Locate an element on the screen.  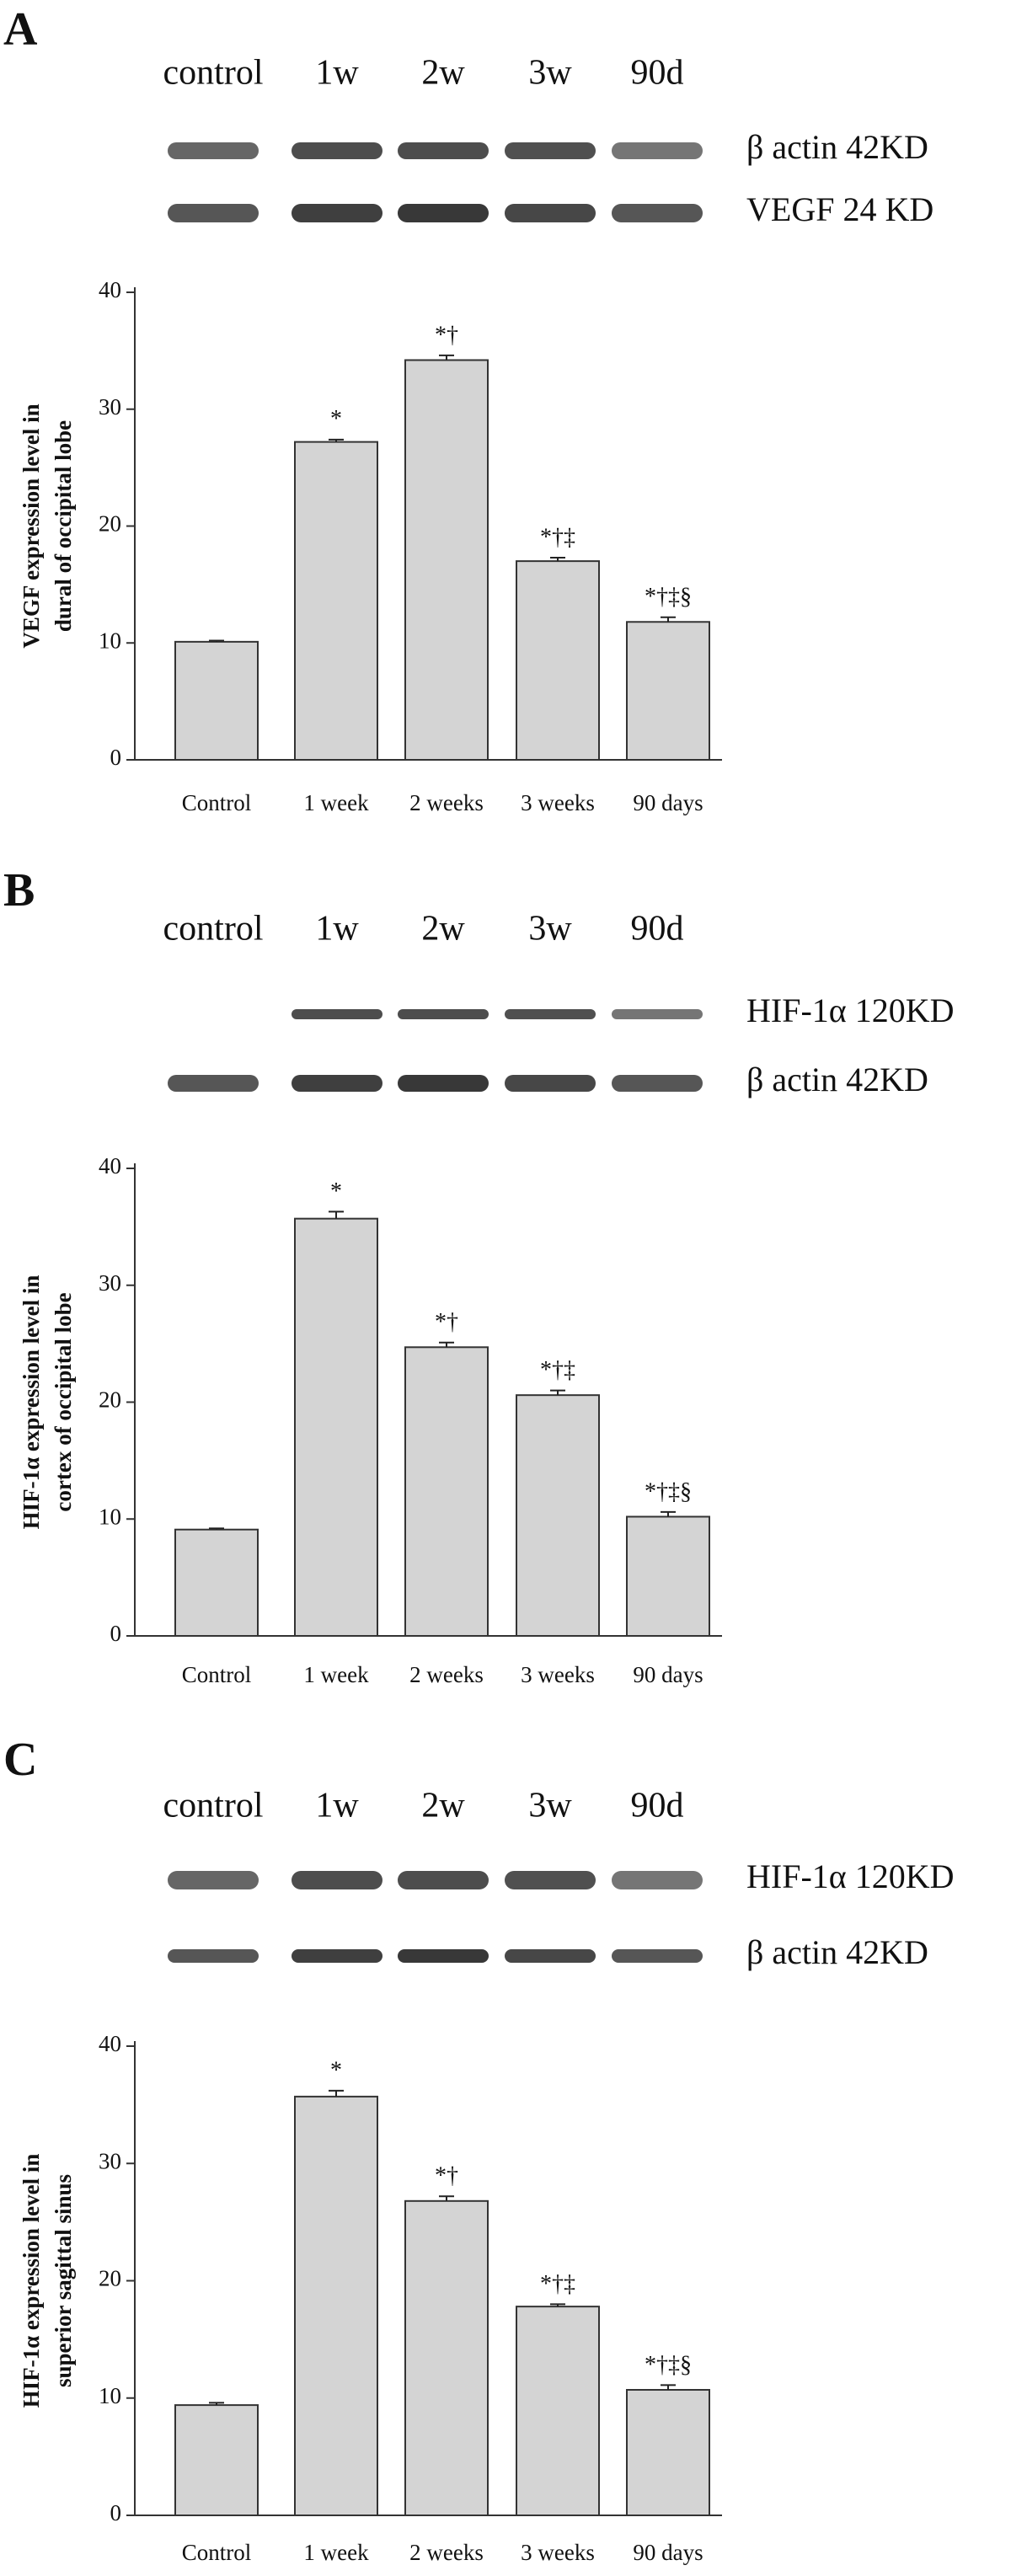
panel-label: B is located at coordinates (19, 890).